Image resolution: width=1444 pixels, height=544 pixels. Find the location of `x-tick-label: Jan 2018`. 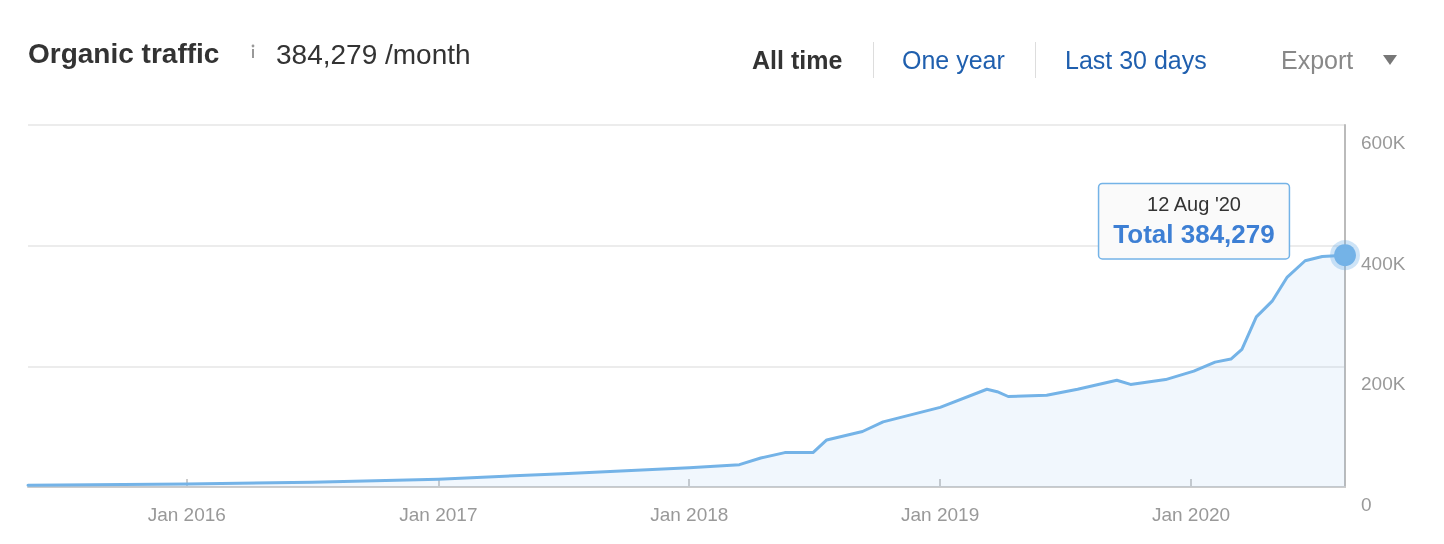

x-tick-label: Jan 2018 is located at coordinates (689, 514).